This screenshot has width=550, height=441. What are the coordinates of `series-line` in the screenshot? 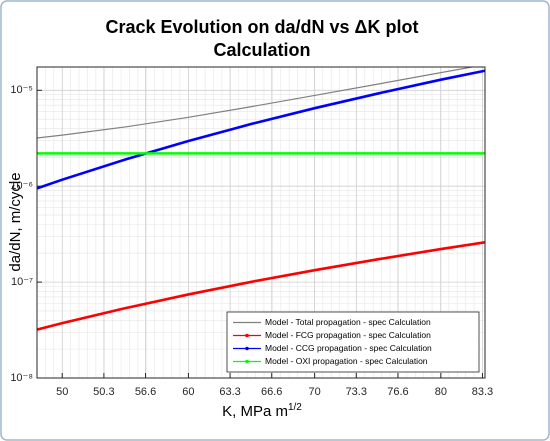 It's located at (256, 103).